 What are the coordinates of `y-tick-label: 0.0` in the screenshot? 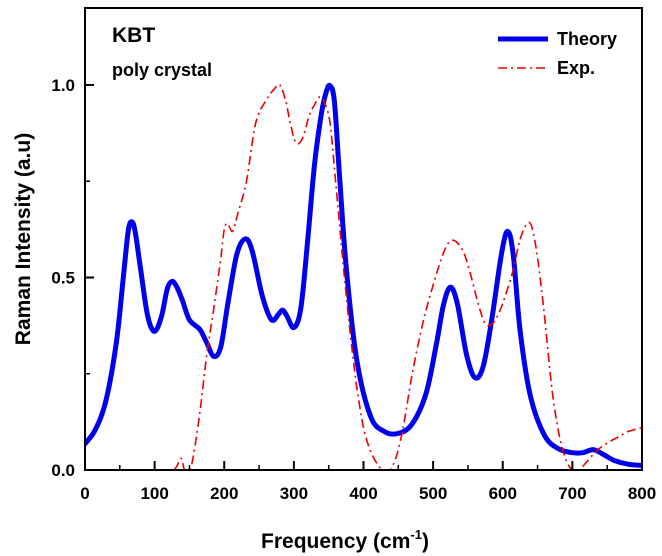 It's located at (63, 470).